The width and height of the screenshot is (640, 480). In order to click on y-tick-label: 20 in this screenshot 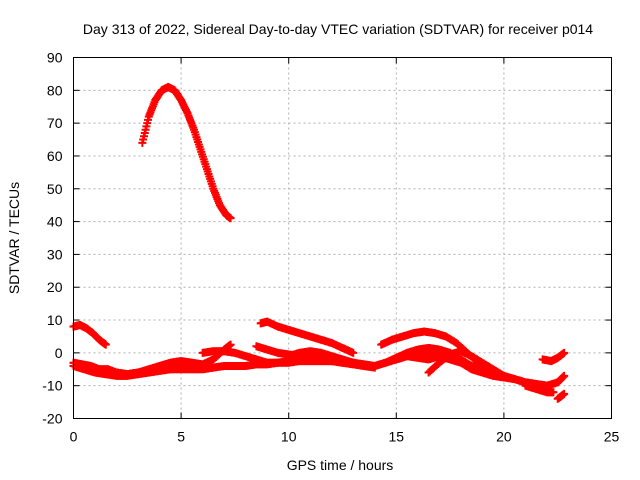, I will do `click(55, 287)`.